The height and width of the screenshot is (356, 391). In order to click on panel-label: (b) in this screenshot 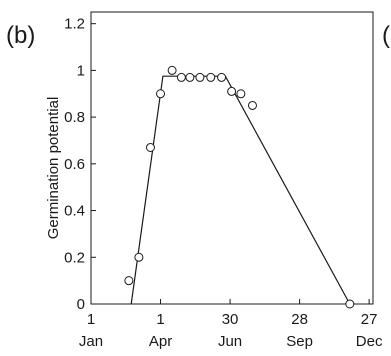, I will do `click(20, 35)`.